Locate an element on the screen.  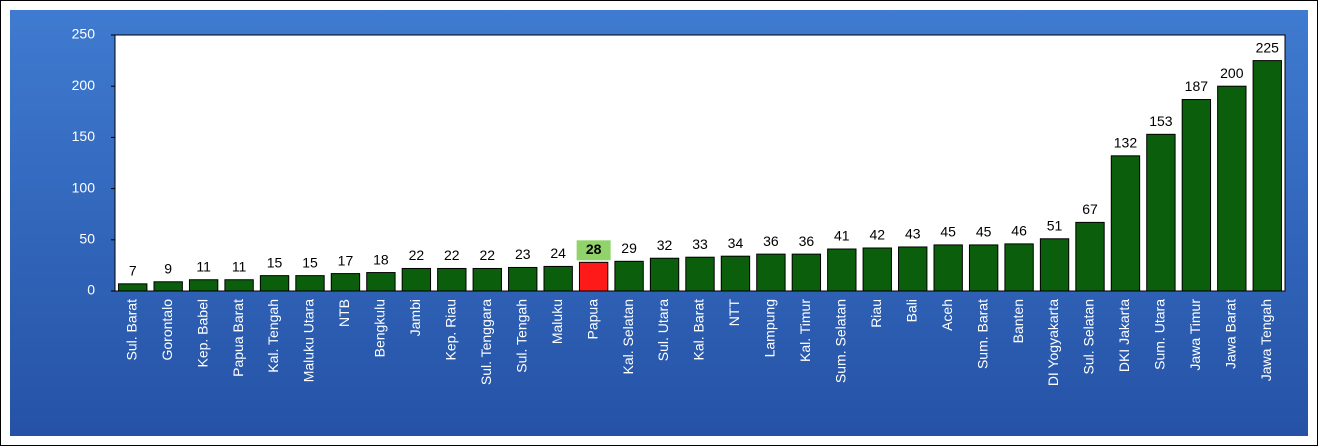
x-tick-label: Kal. Timur is located at coordinates (805, 330).